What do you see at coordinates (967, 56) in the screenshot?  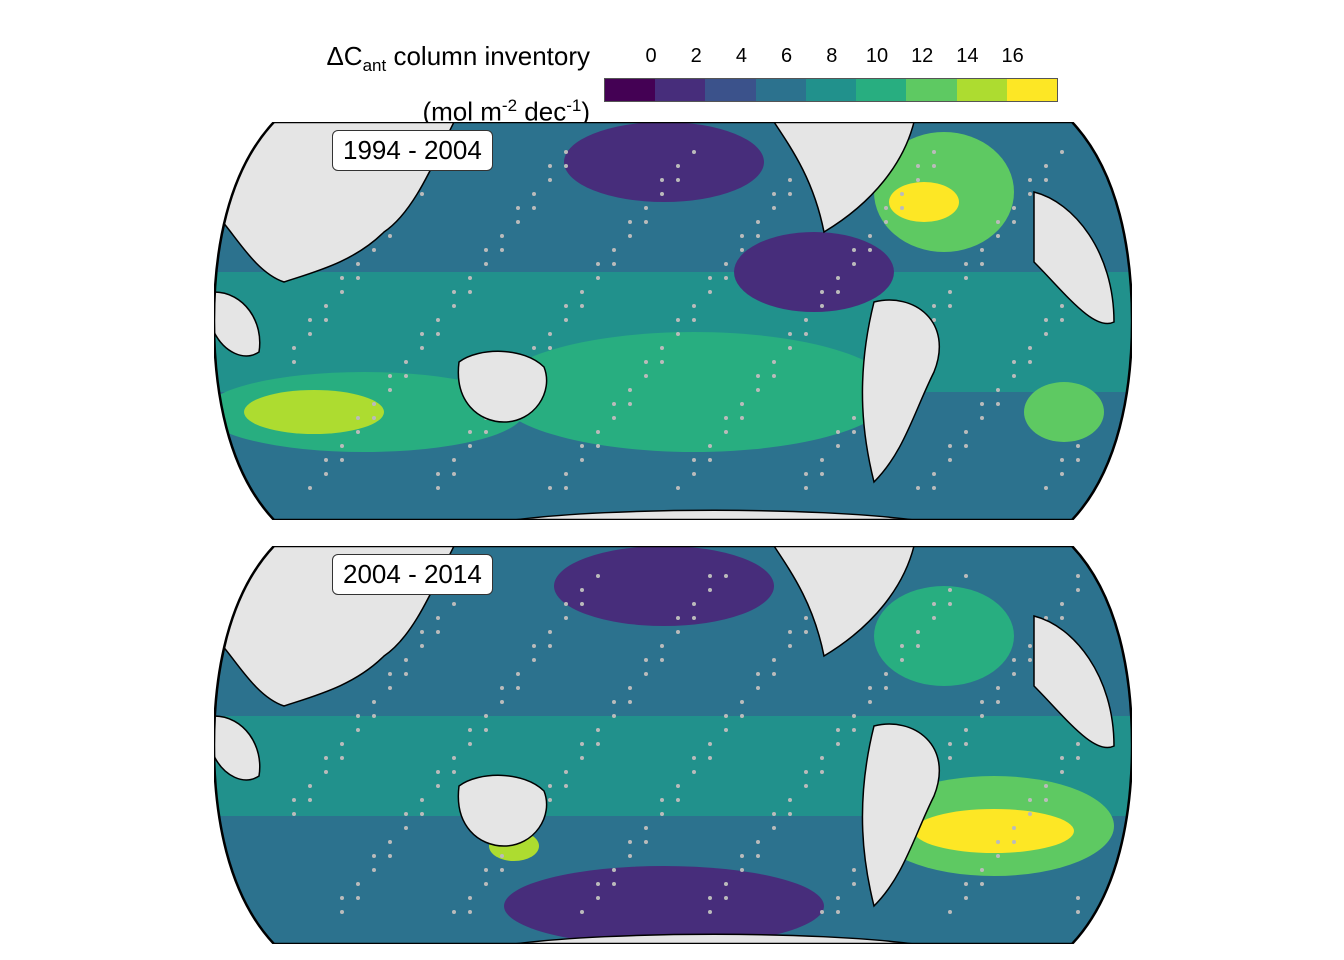 I see `colorbar-tick-label: 14` at bounding box center [967, 56].